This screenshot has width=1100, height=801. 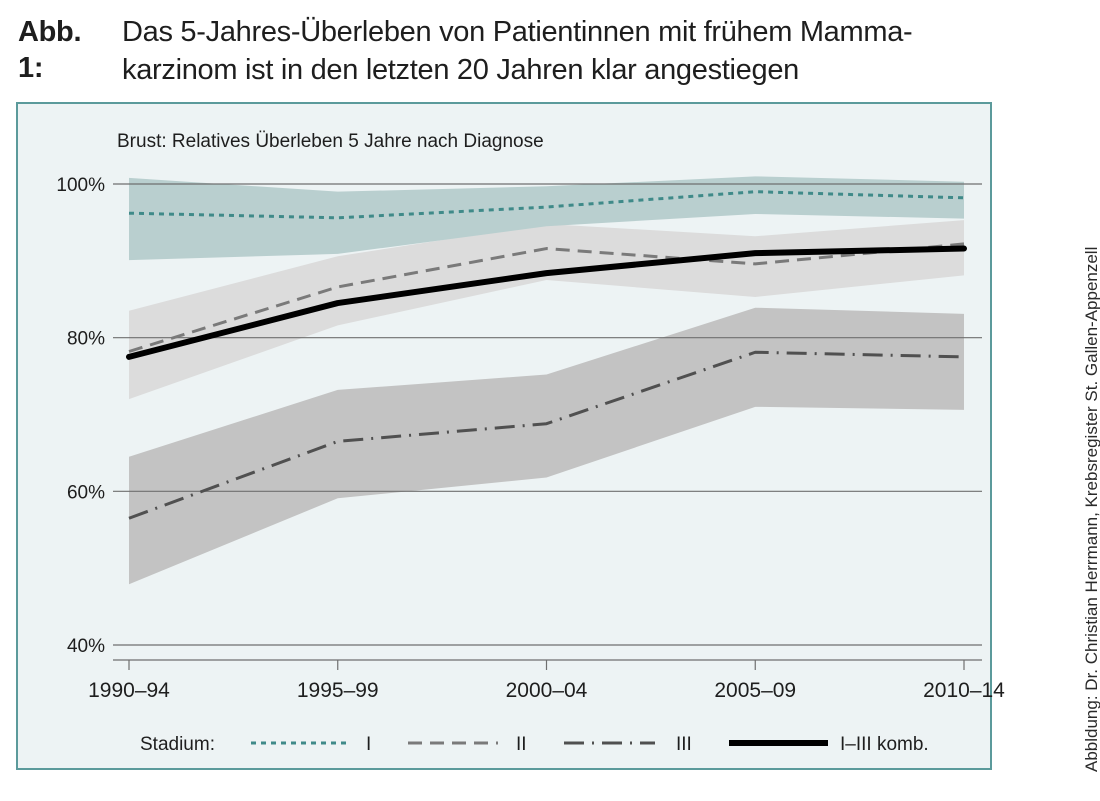 I want to click on legend-label-stage3: III, so click(x=684, y=744).